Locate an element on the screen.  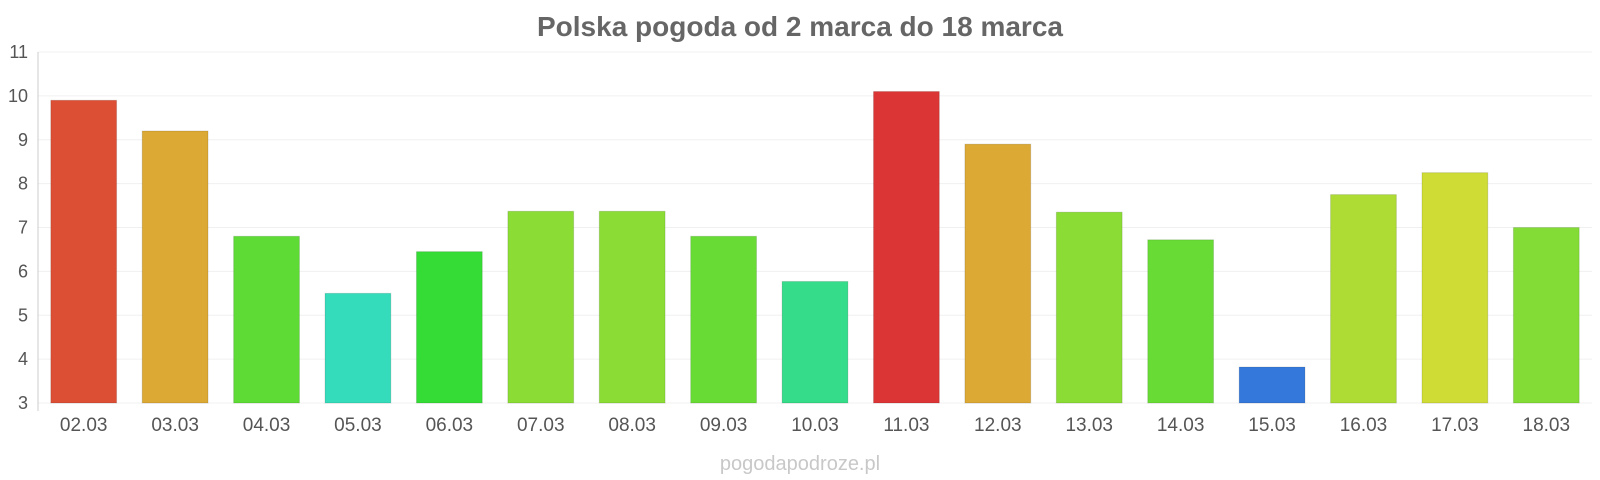
x-tick-label: 10.03 is located at coordinates (815, 425).